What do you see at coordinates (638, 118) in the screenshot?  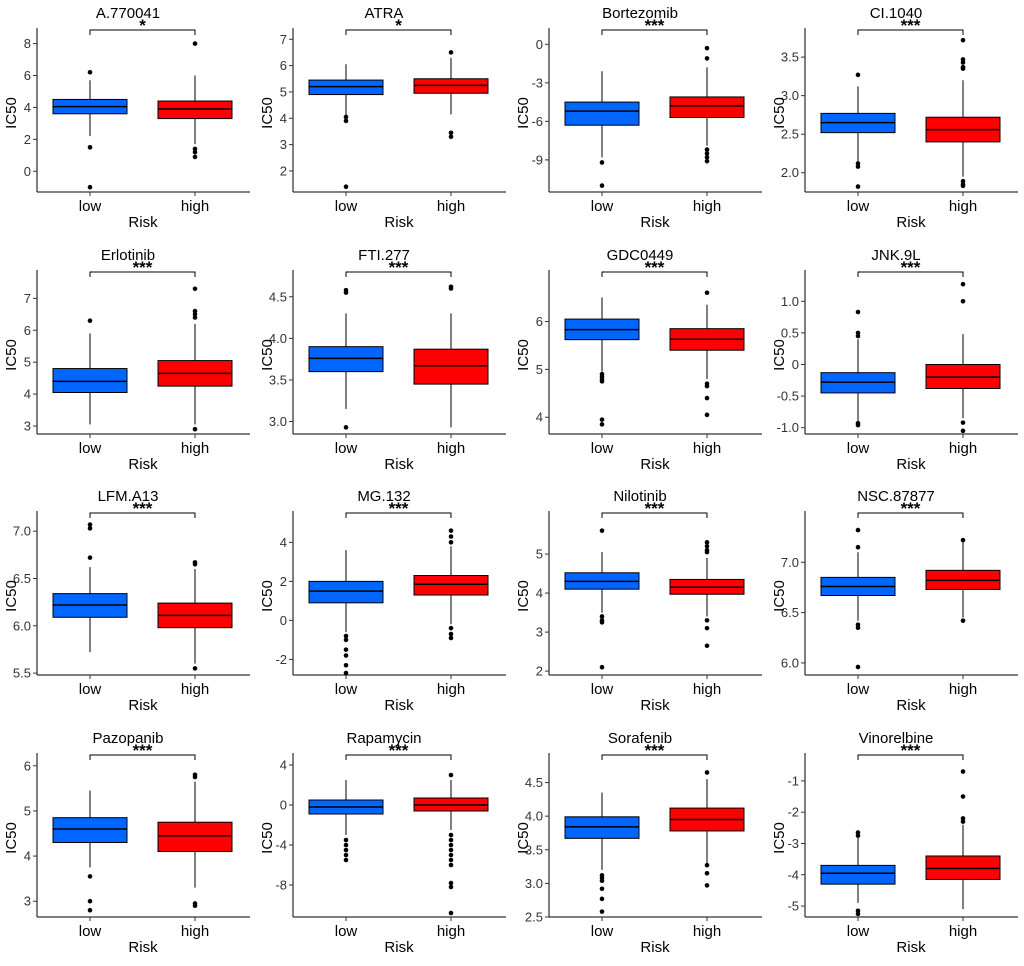 I see `boxplot-svg: Bortezomib 0 -3 -6 -9 IC50 low high Risk ***` at bounding box center [638, 118].